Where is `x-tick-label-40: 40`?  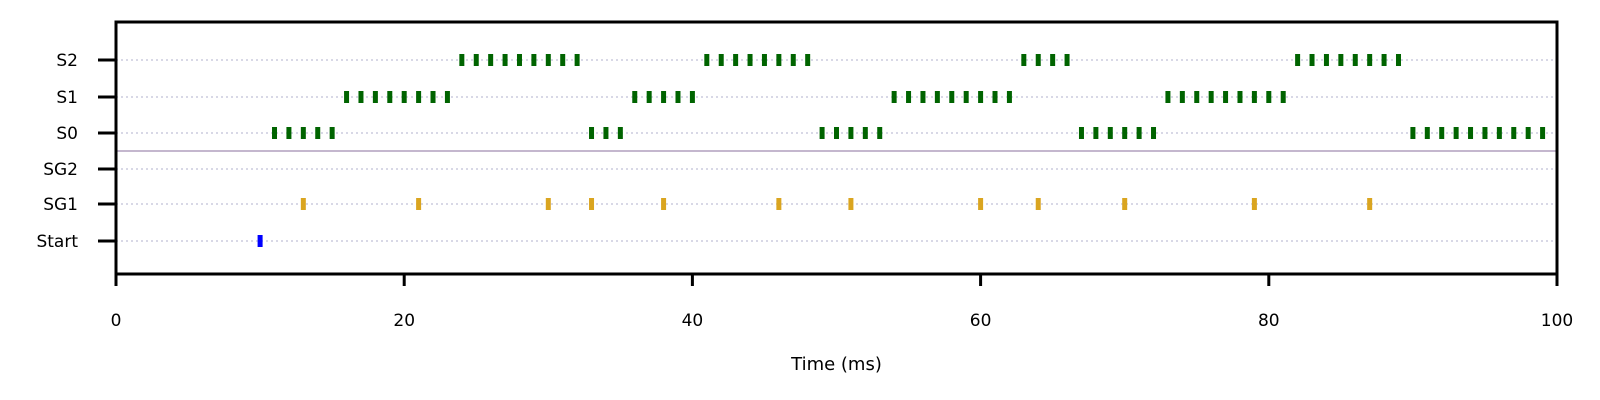 x-tick-label-40: 40 is located at coordinates (693, 321).